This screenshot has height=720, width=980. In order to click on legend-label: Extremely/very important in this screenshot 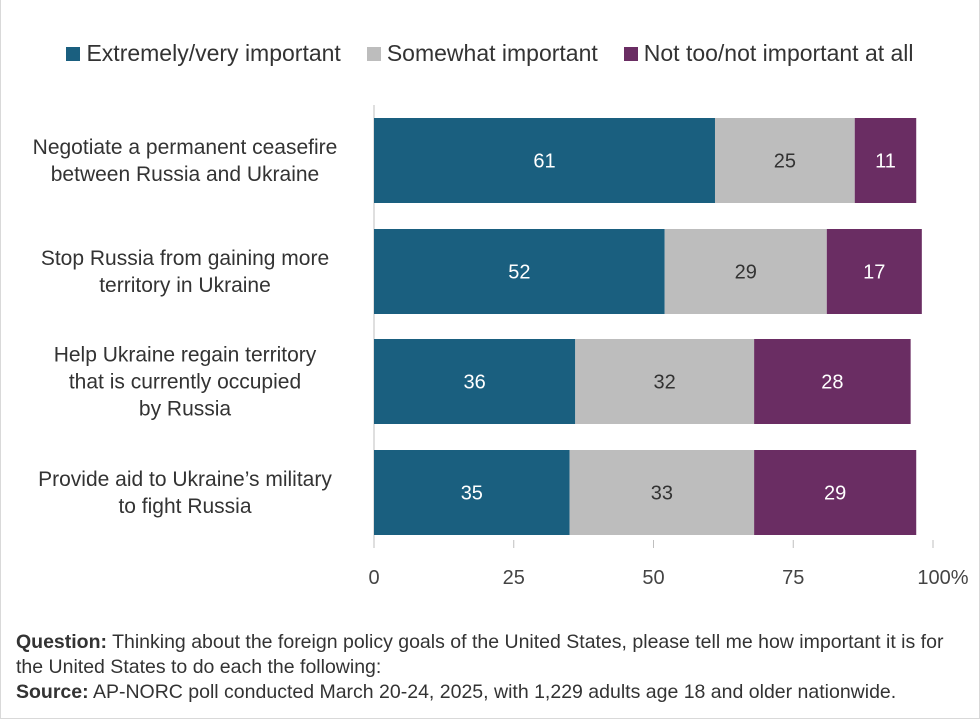, I will do `click(213, 53)`.